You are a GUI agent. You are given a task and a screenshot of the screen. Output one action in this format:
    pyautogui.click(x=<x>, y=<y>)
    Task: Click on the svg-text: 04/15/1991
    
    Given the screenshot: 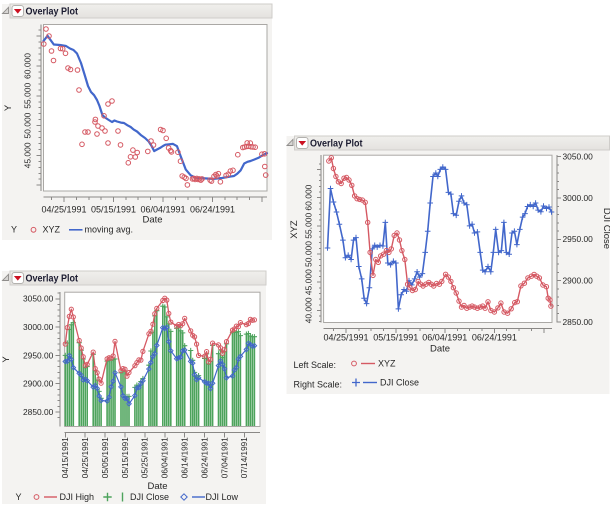 What is the action you would take?
    pyautogui.click(x=65, y=457)
    